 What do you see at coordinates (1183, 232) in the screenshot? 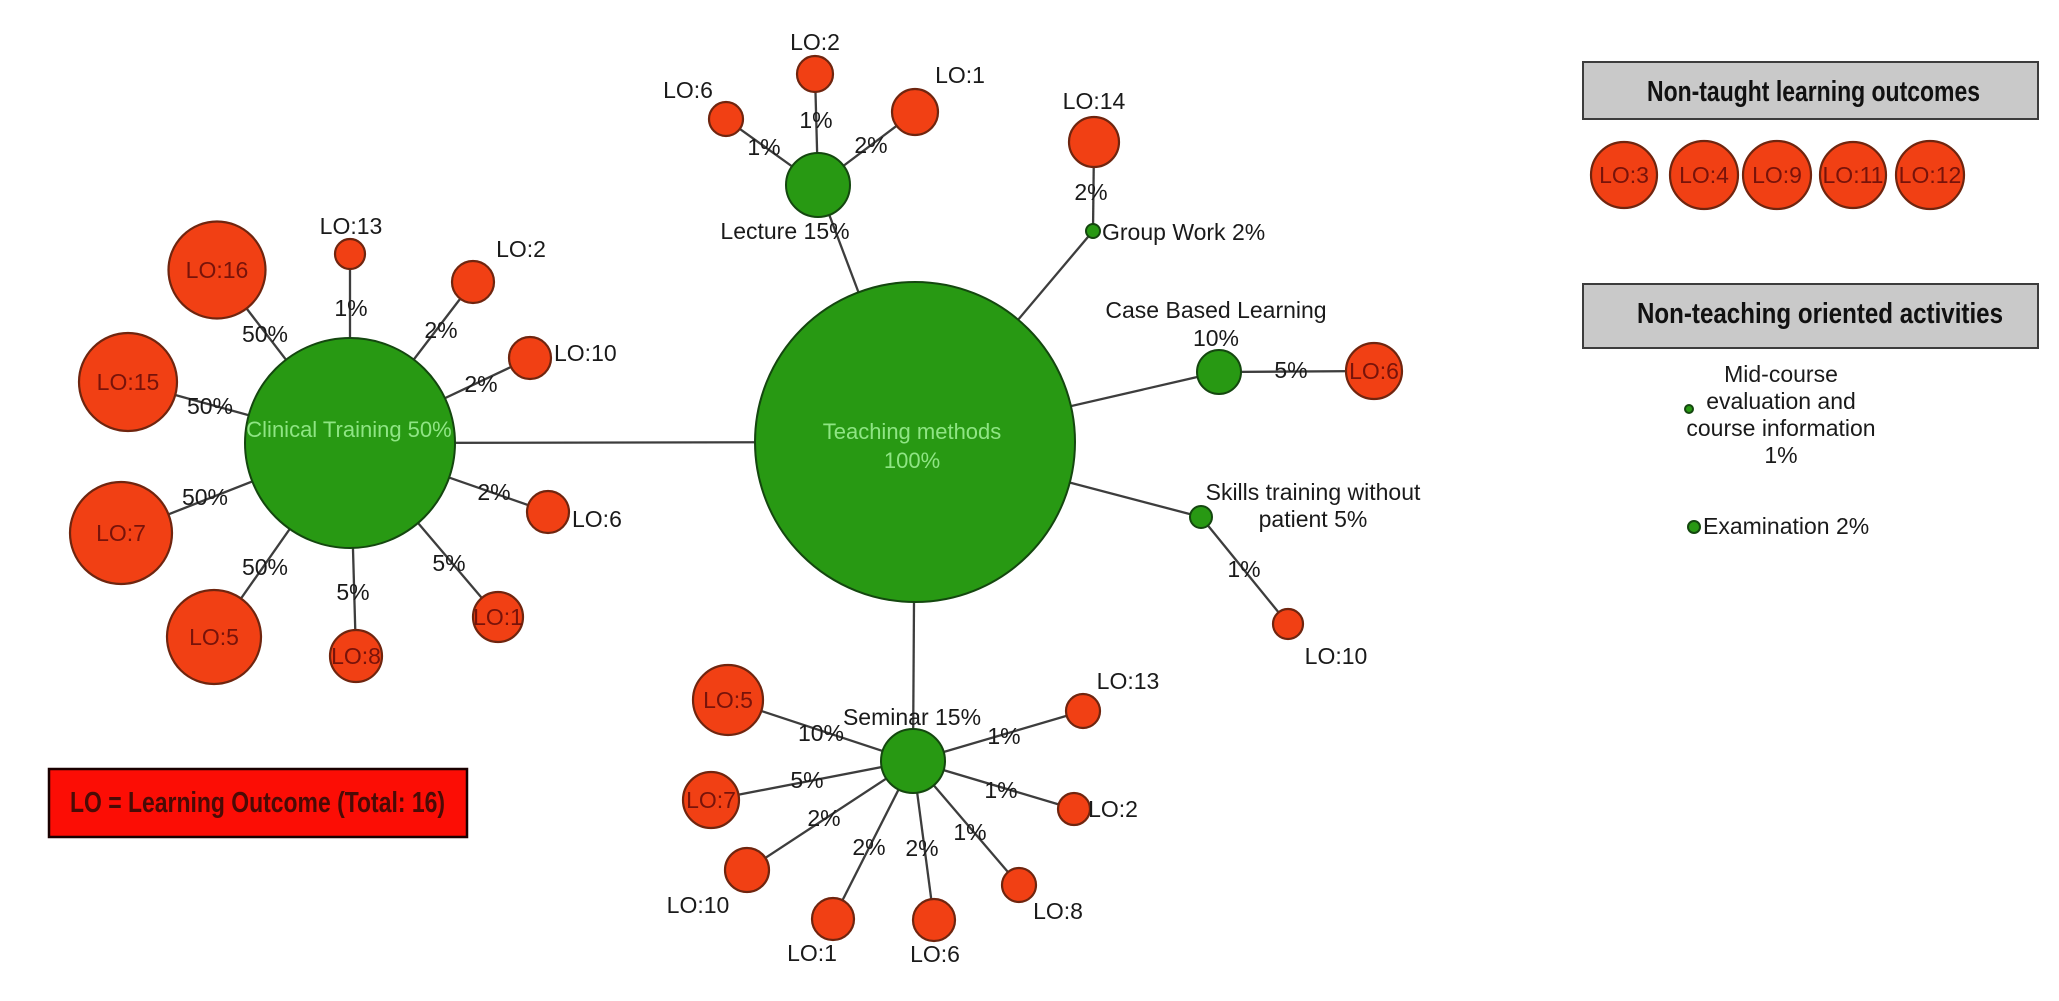
I see `svg-text: Group Work 2%` at bounding box center [1183, 232].